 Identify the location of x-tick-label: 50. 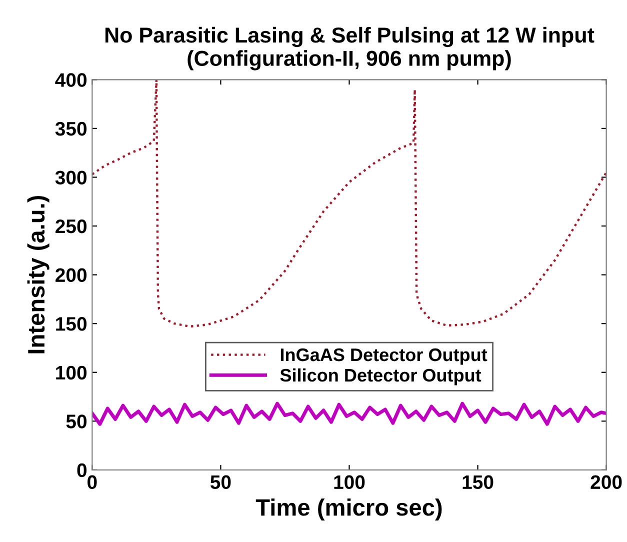
(220, 482).